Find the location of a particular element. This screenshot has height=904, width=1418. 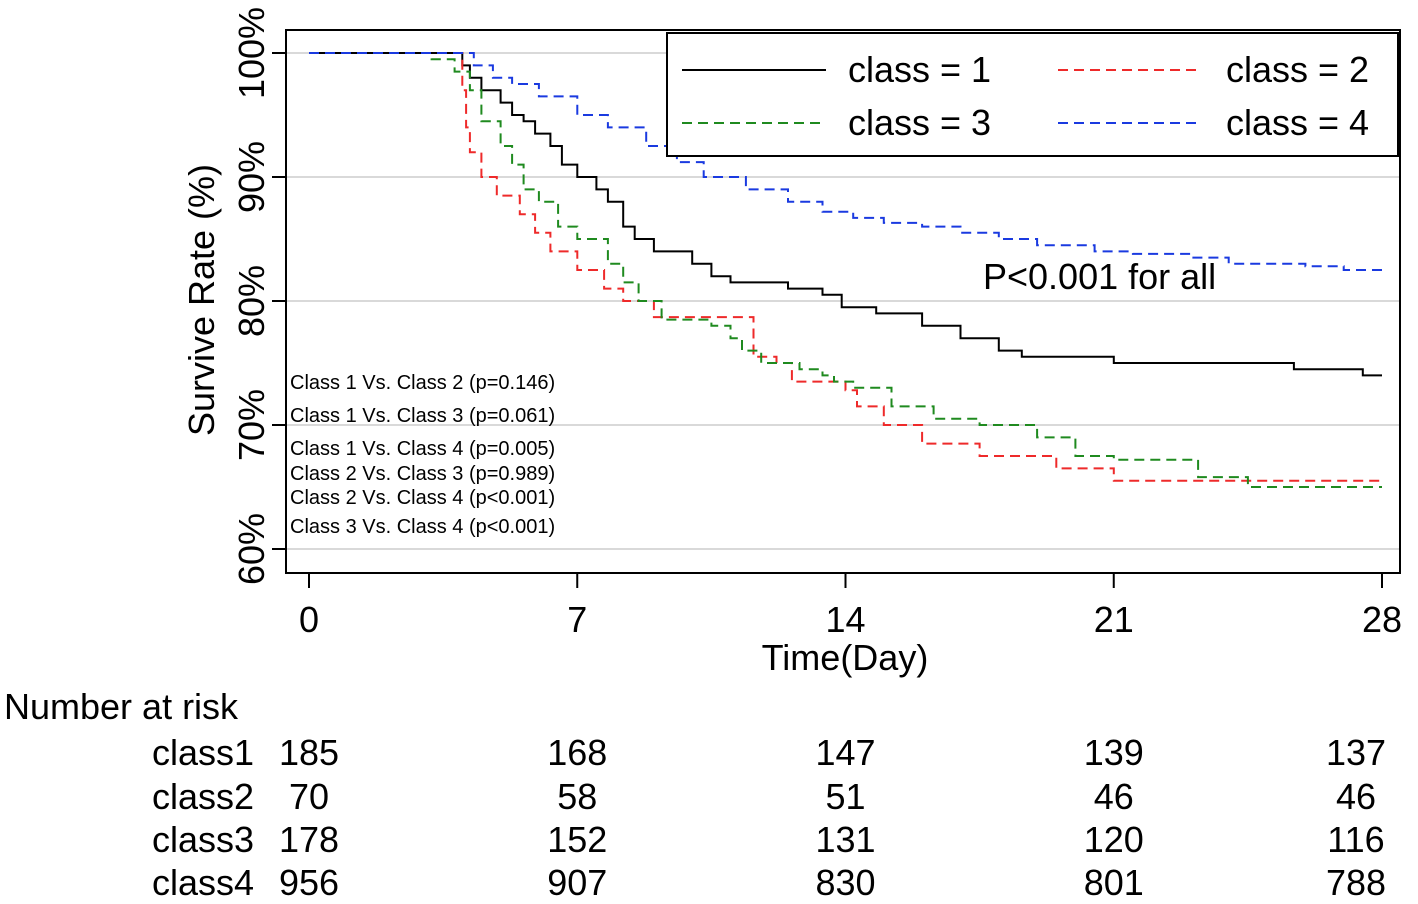

y-tick-label: 80% is located at coordinates (251, 301).